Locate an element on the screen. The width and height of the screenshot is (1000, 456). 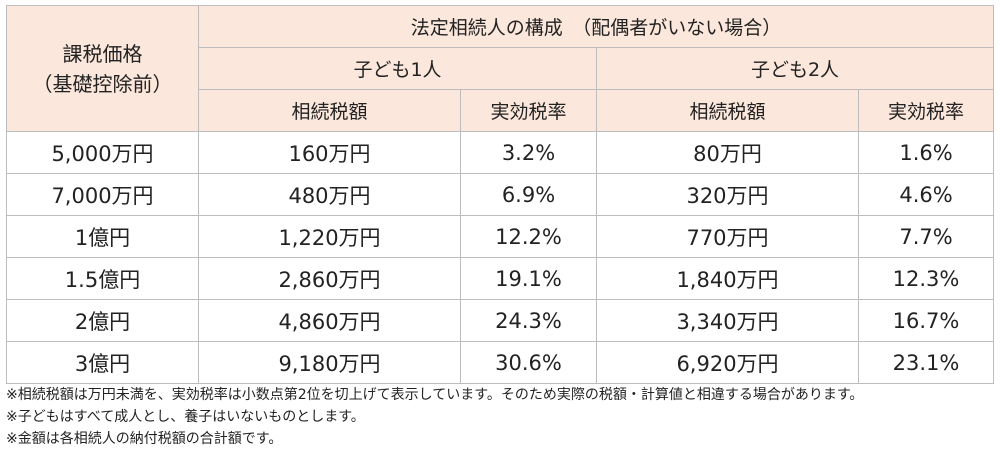
cell-tax-one-child: 4,860万円 is located at coordinates (329, 320).